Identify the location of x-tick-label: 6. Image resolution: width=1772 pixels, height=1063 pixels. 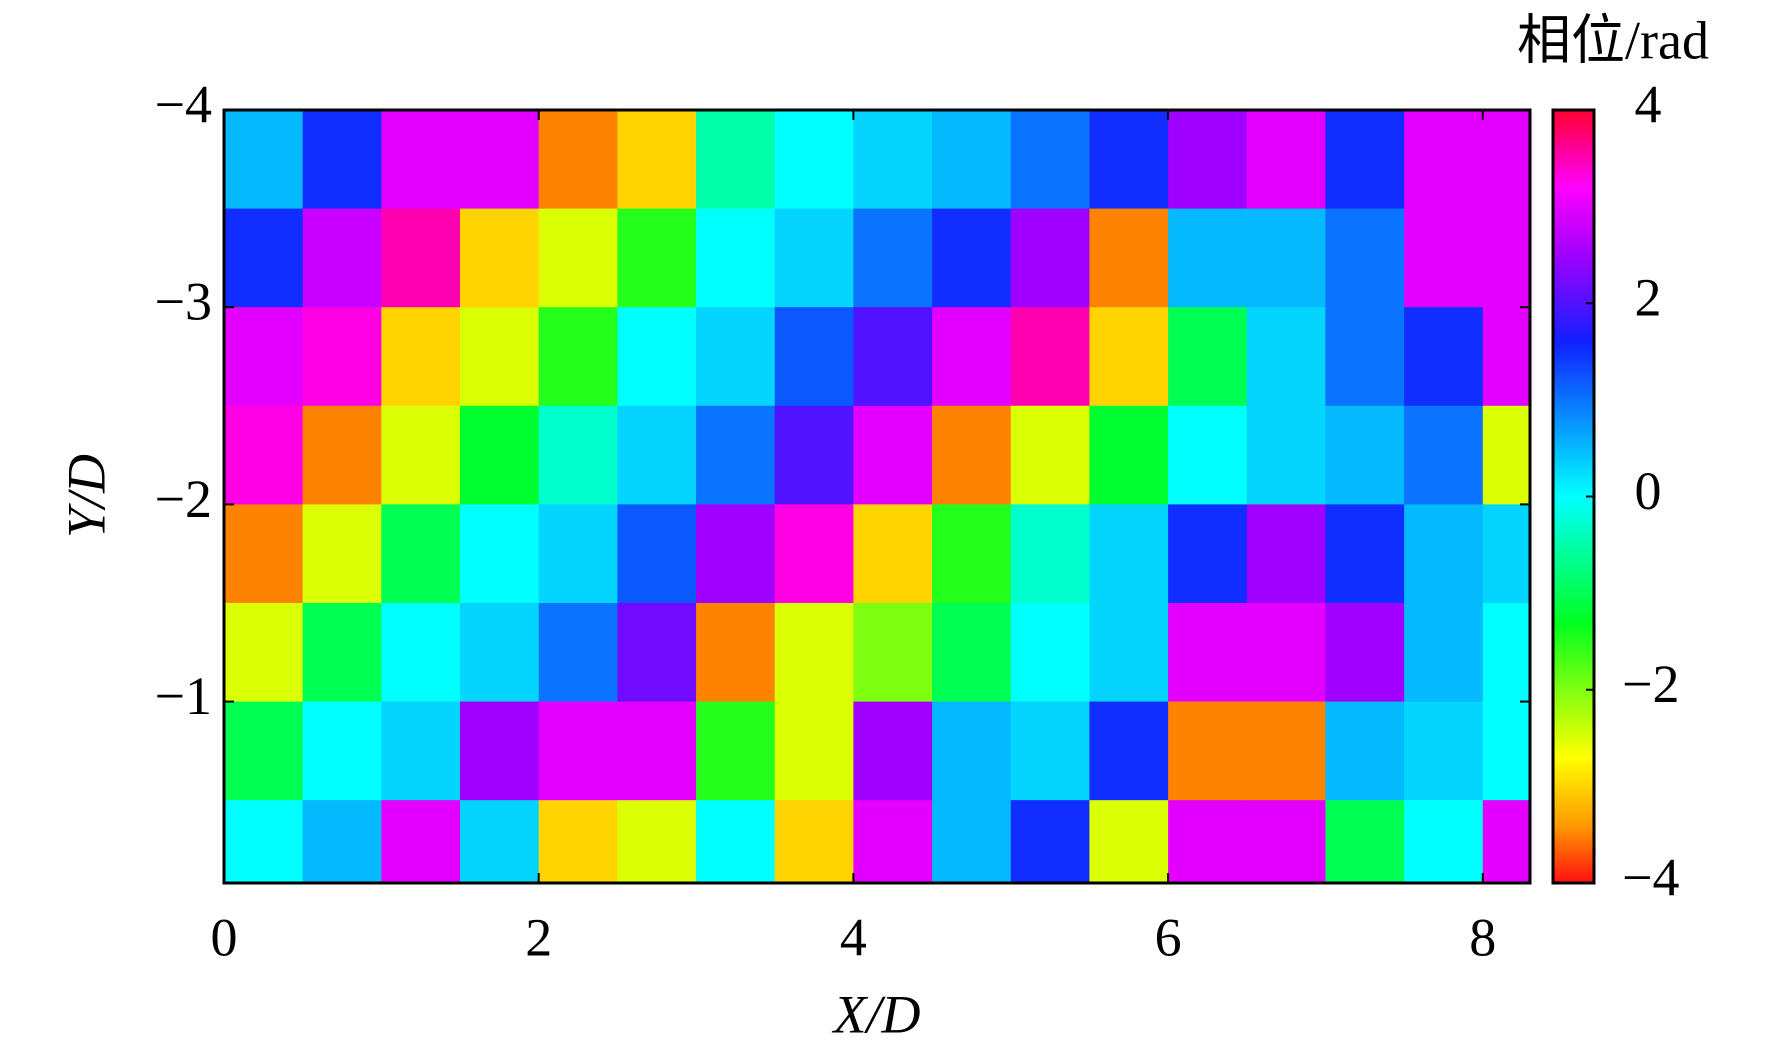
(1168, 937).